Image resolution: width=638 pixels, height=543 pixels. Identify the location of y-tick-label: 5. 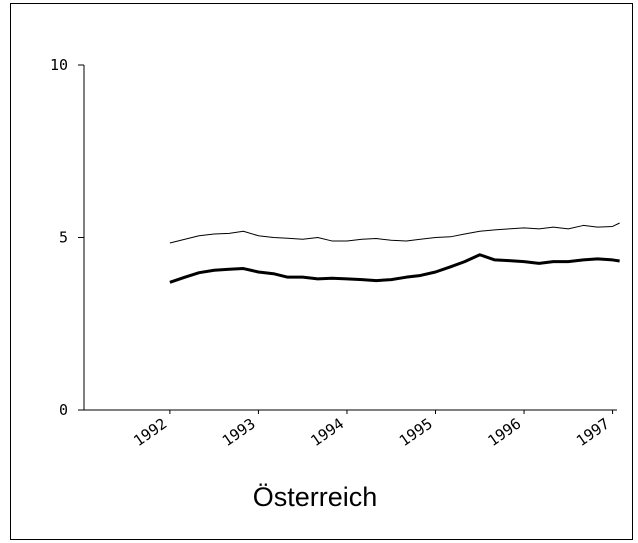
(63, 238).